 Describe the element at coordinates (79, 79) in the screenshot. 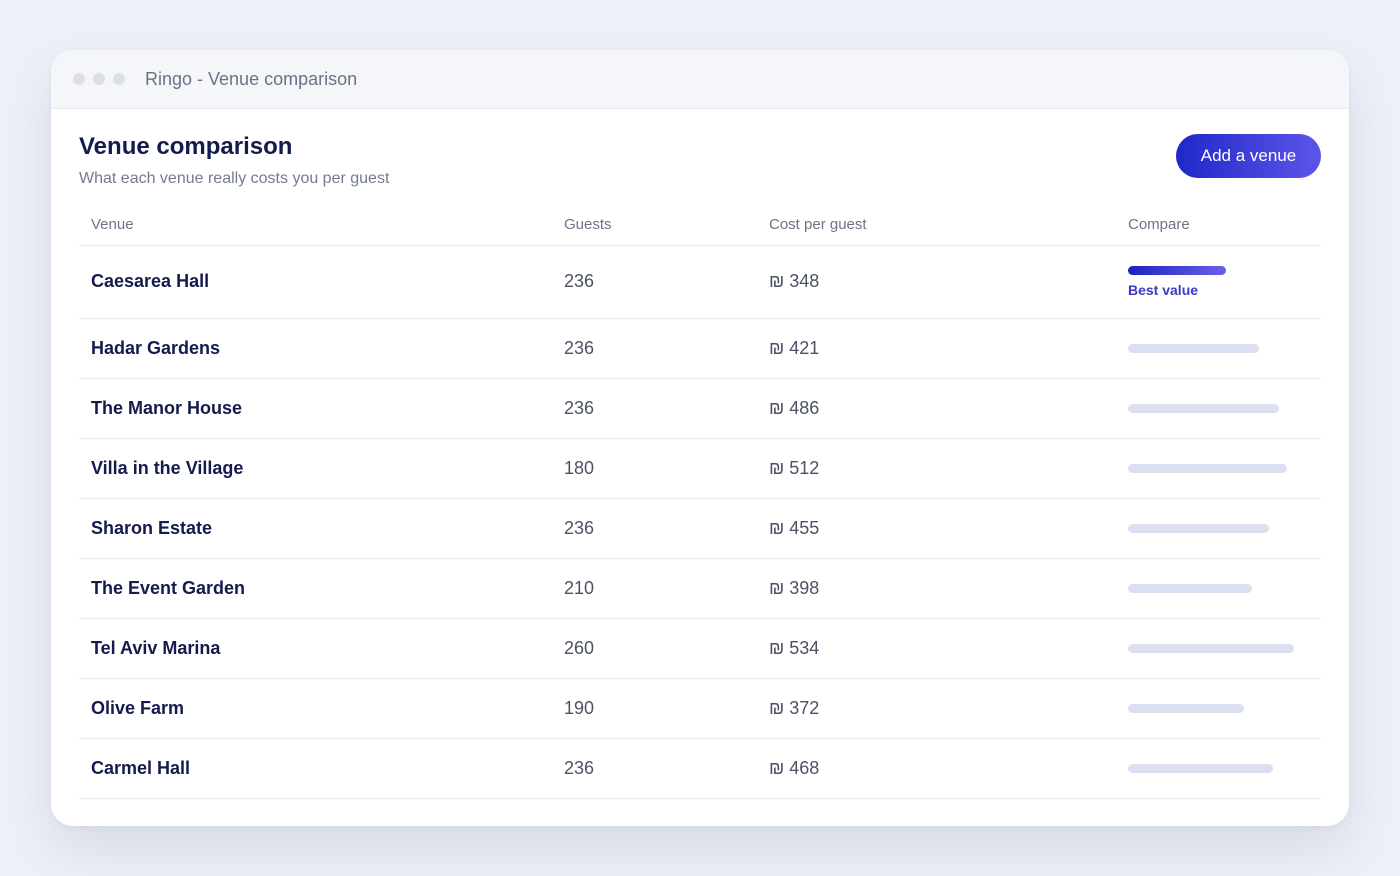

I see `window-close-dot` at that location.